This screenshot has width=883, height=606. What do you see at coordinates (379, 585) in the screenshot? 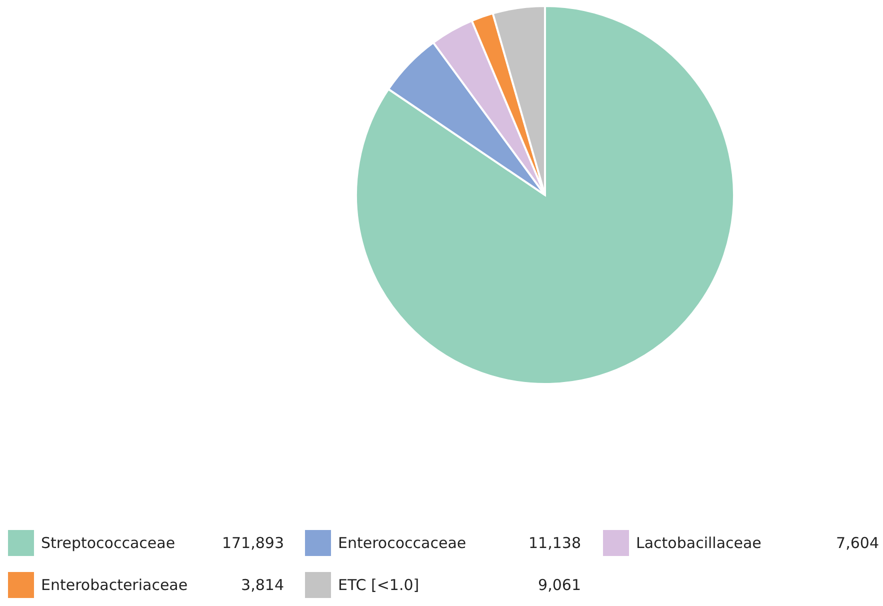
I see `legend-label: ETC [<1.0]` at bounding box center [379, 585].